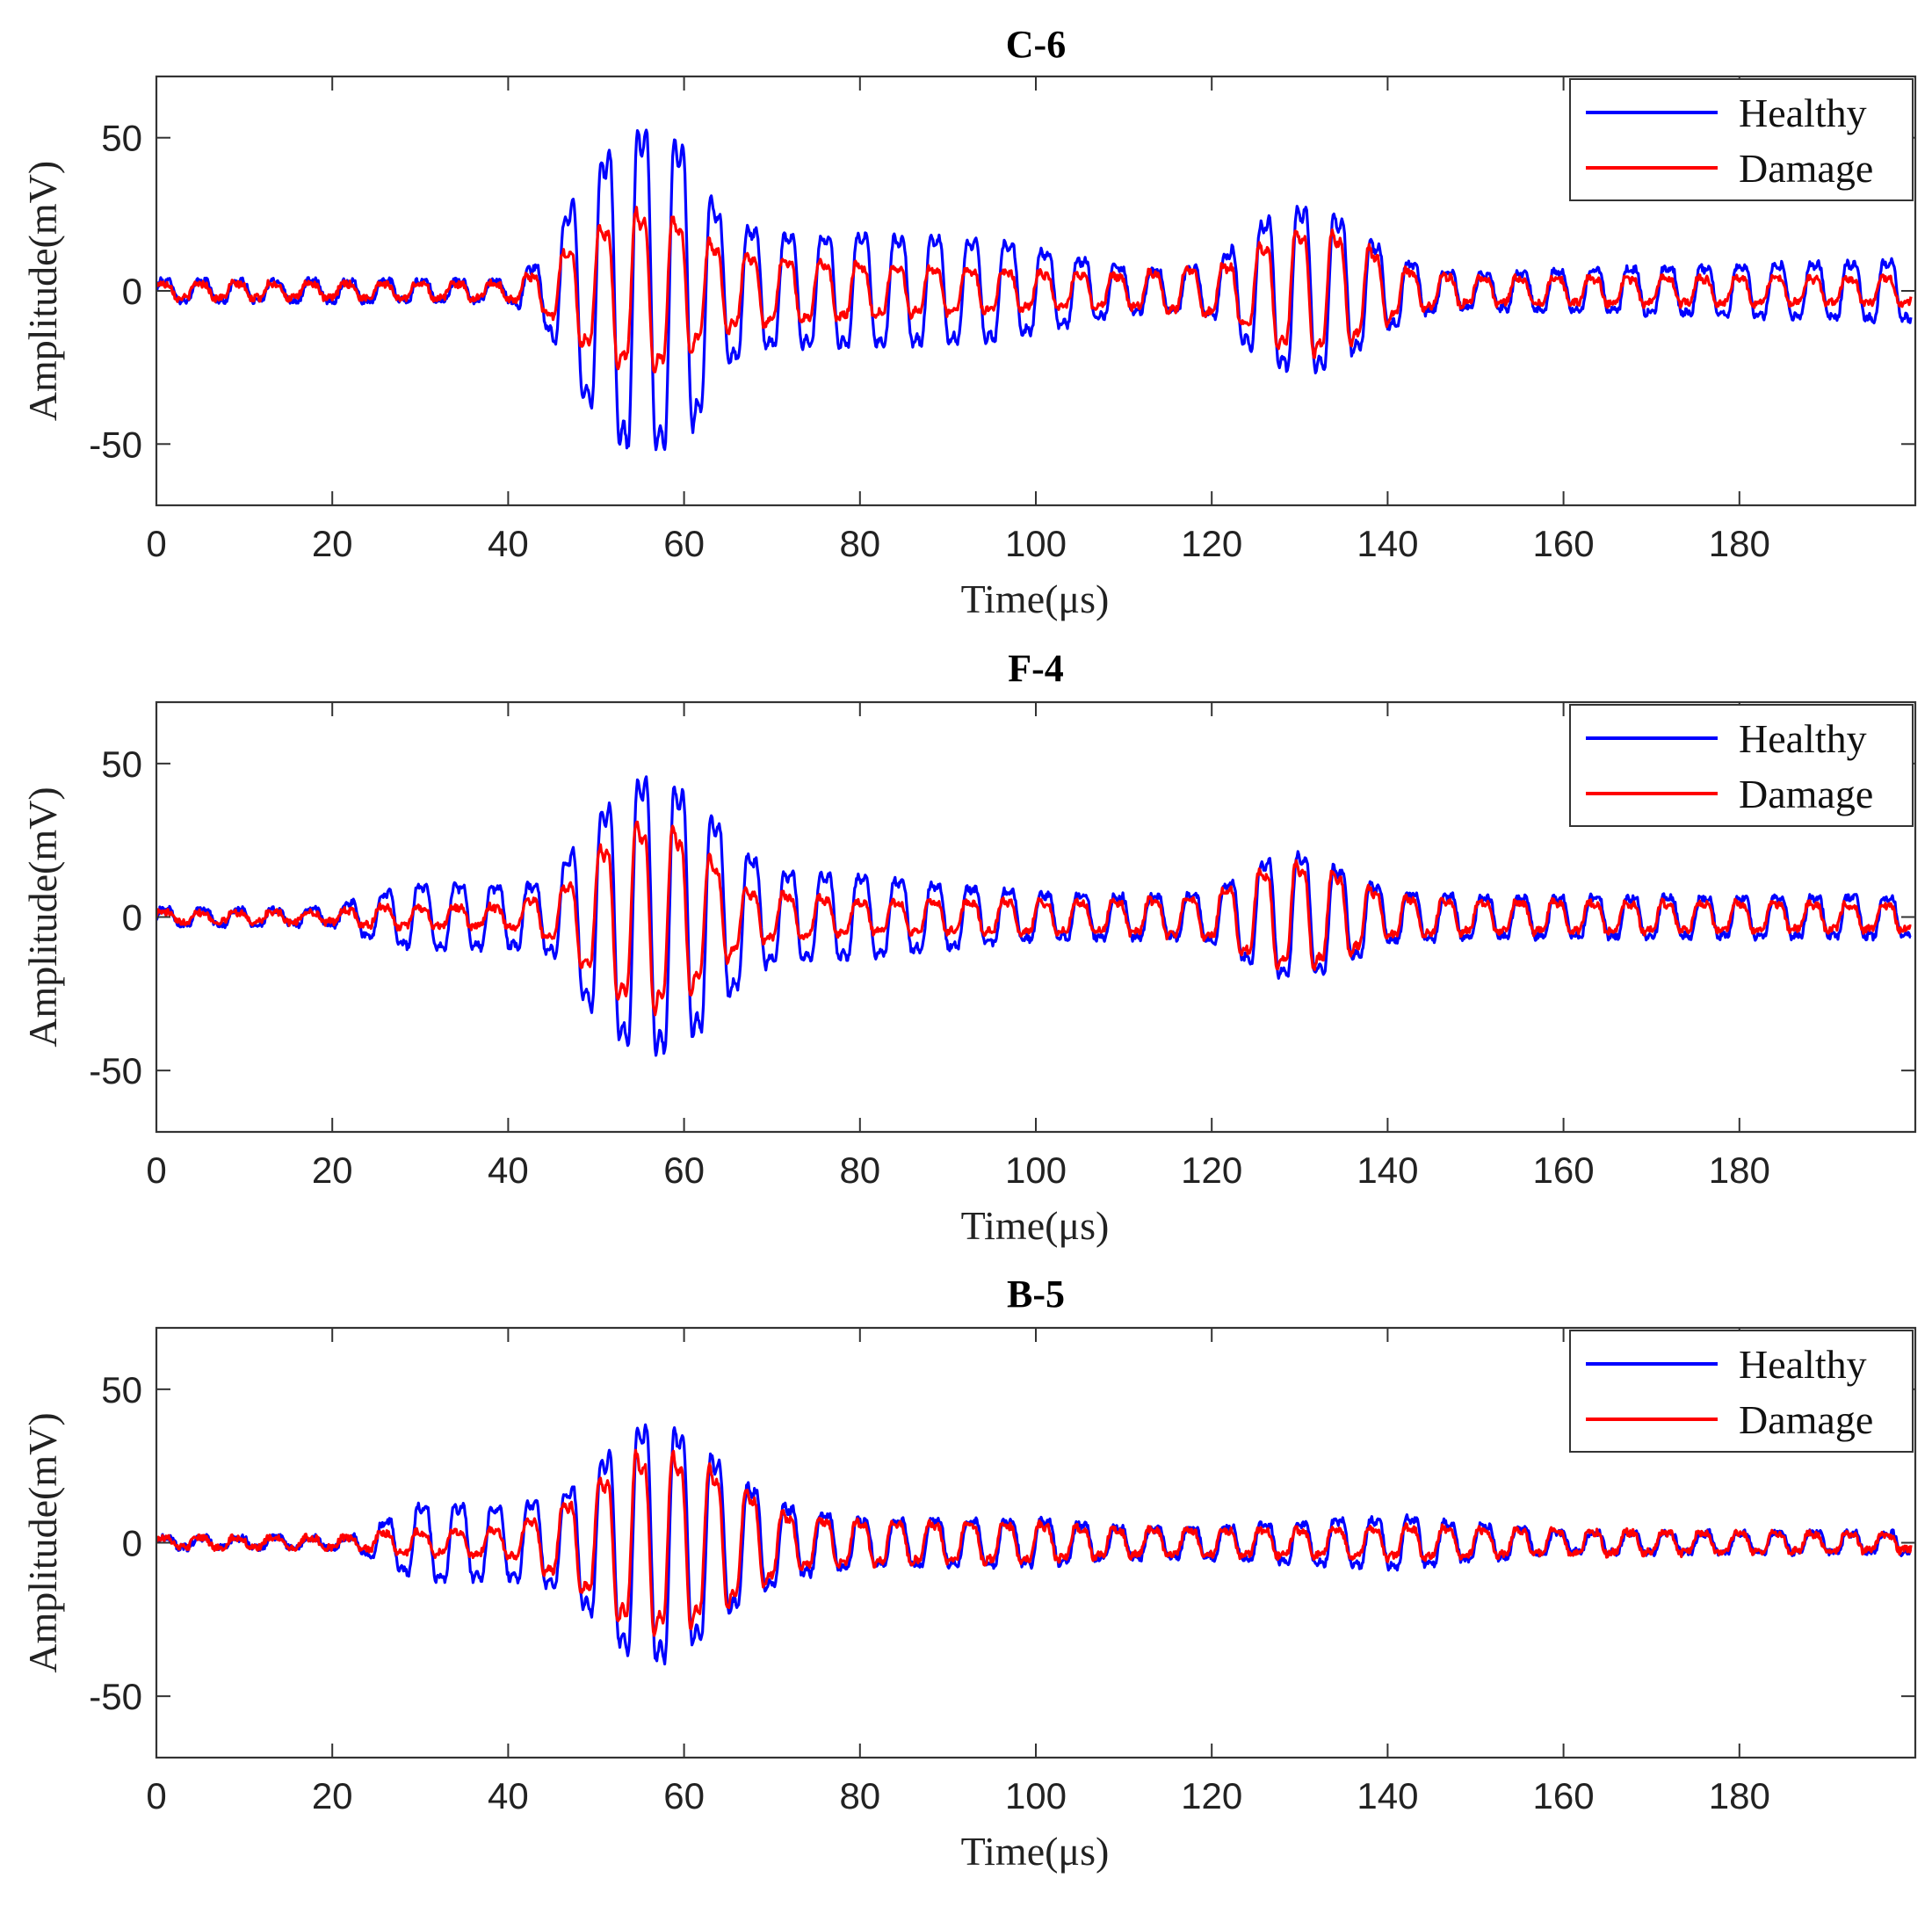 This screenshot has height=1907, width=1932. I want to click on series-line-healthy, so click(1034, 916).